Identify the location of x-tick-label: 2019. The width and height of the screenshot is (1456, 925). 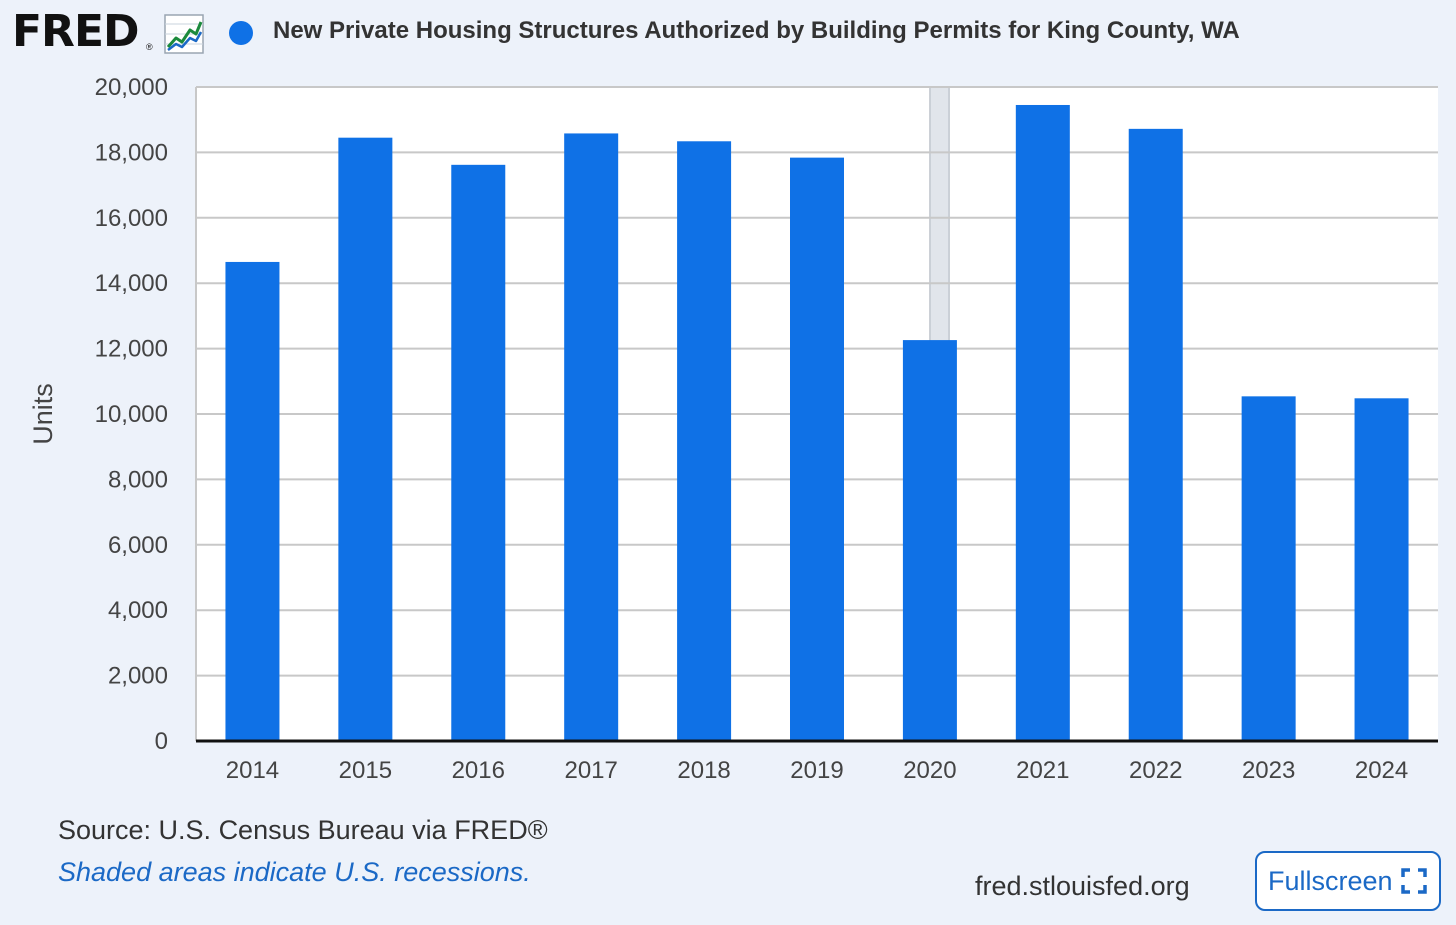
(816, 770).